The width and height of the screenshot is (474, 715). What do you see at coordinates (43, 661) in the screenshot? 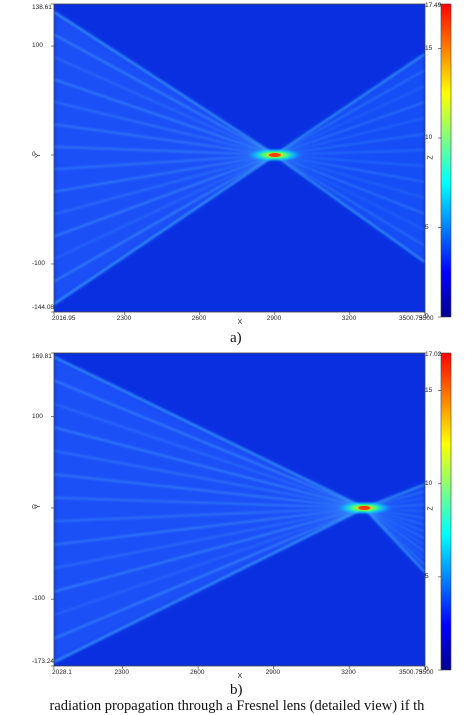
I see `y-tick-label: -173.24` at bounding box center [43, 661].